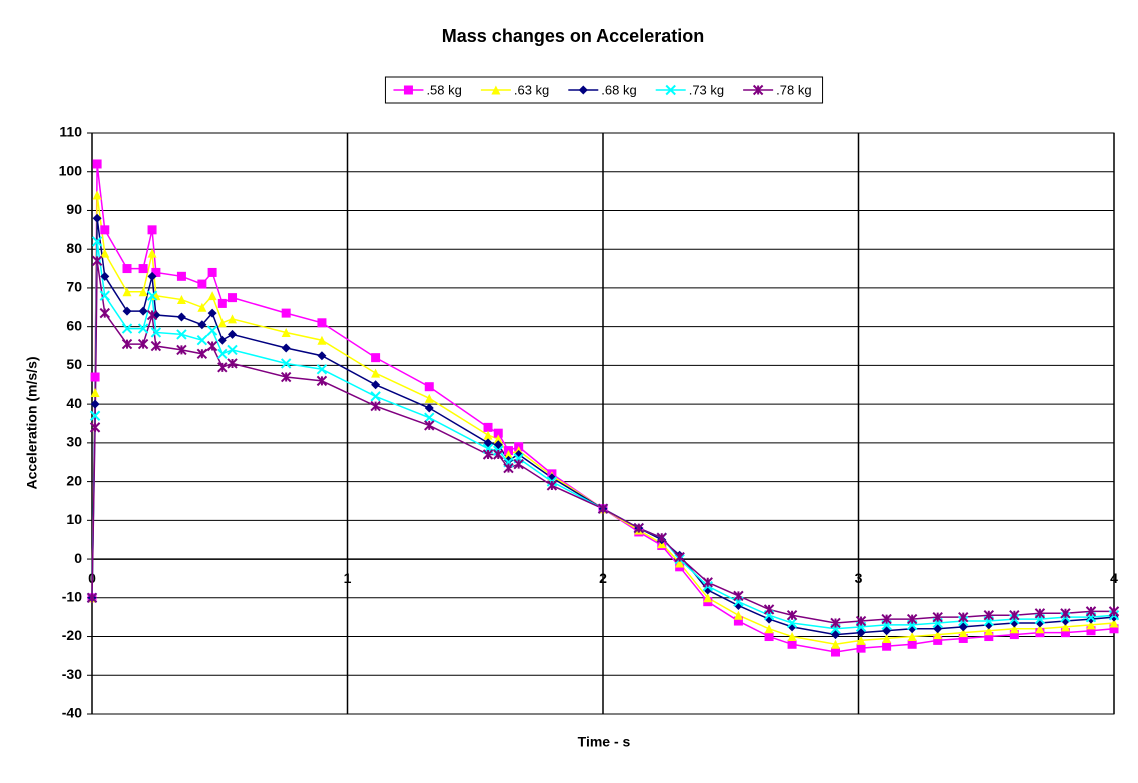  I want to click on legend: .58 kg .63 kg .68 kg .73 kg .78 kg, so click(604, 90).